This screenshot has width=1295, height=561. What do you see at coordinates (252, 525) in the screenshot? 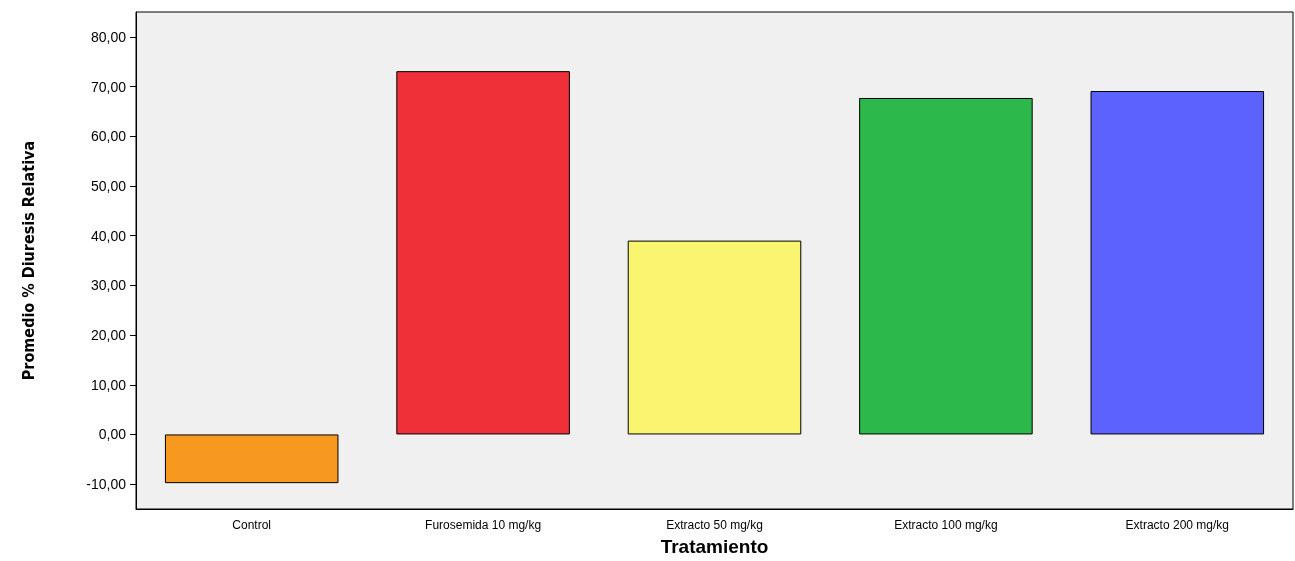
I see `x-tick-label: Control` at bounding box center [252, 525].